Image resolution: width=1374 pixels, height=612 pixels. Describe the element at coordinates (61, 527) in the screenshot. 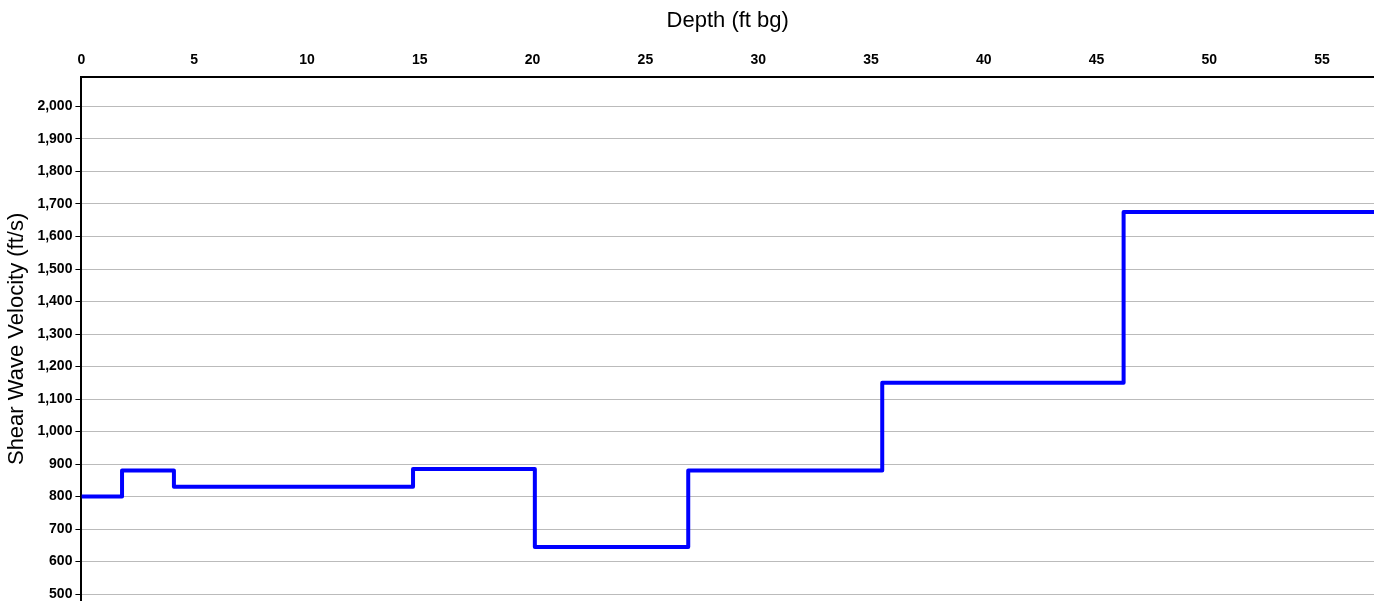

I see `y-tick-label: 700` at that location.